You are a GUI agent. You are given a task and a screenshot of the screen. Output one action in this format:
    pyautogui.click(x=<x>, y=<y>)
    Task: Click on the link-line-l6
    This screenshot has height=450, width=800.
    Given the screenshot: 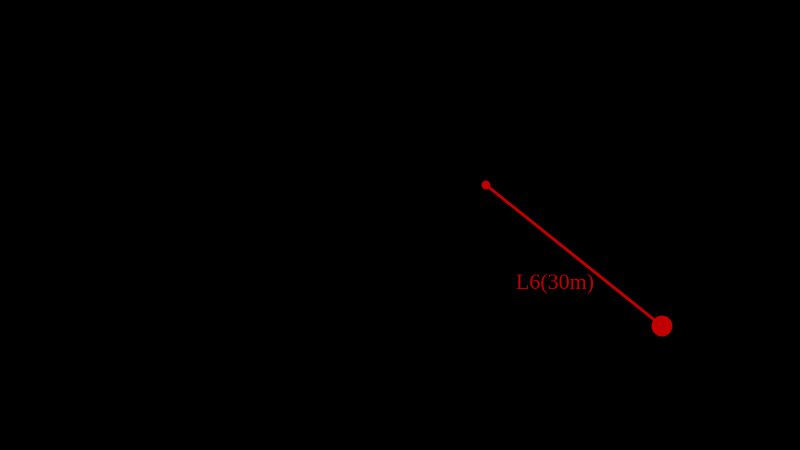 What is the action you would take?
    pyautogui.click(x=574, y=255)
    